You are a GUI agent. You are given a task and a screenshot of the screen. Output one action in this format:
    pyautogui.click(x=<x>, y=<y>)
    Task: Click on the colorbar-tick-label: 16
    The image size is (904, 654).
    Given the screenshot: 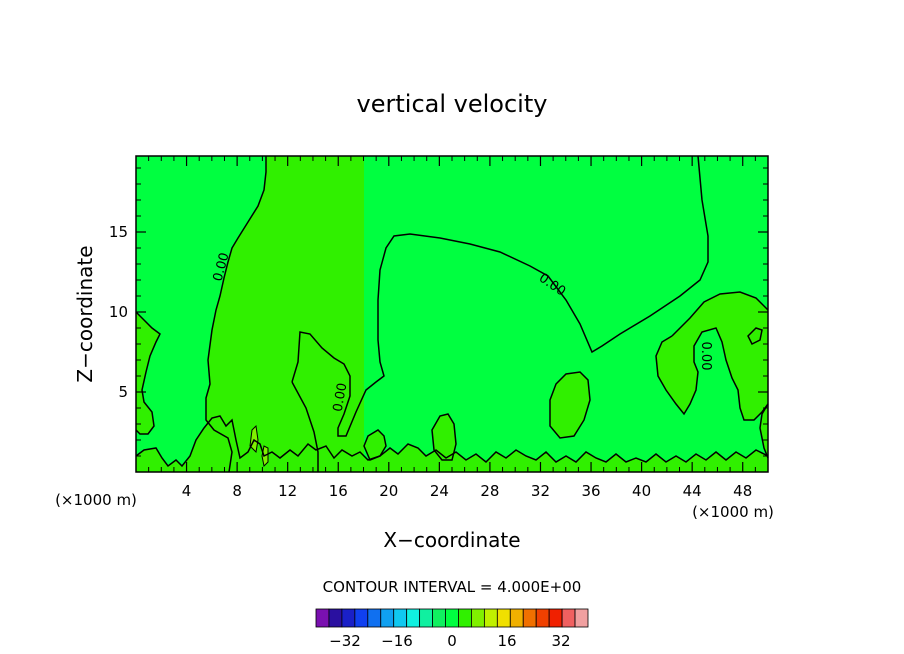 What is the action you would take?
    pyautogui.click(x=506, y=641)
    